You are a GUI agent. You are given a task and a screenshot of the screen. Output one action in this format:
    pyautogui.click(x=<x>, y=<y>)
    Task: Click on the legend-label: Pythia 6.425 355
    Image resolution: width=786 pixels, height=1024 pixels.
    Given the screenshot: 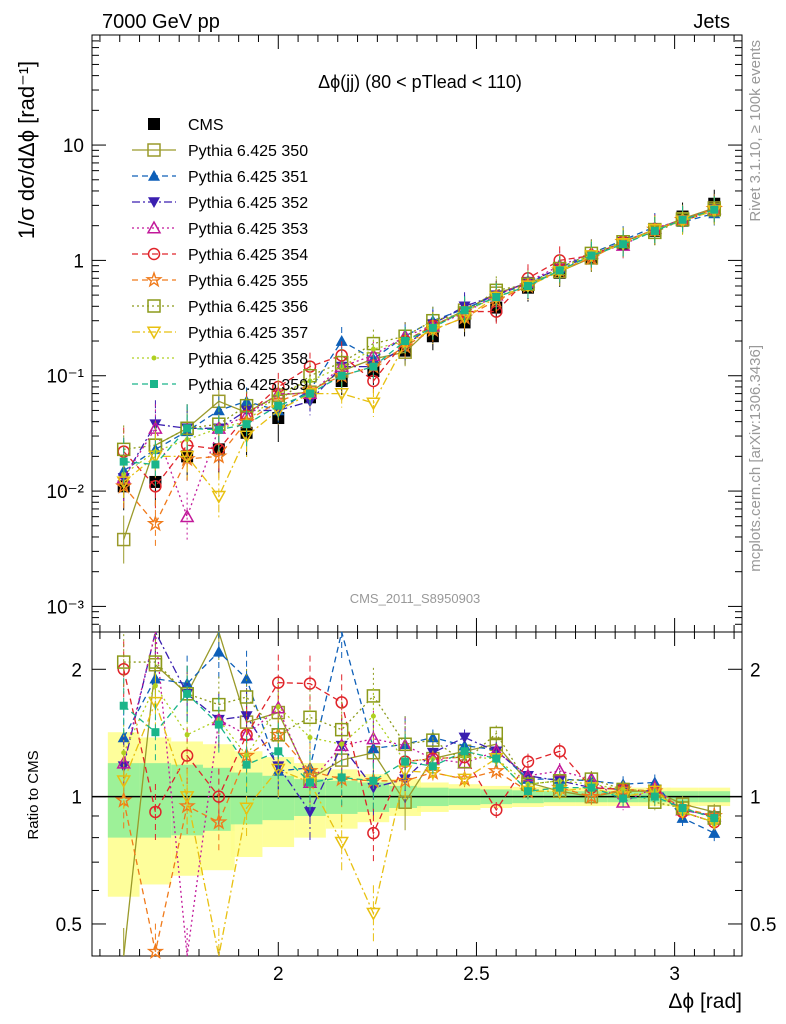 What is the action you would take?
    pyautogui.click(x=248, y=281)
    